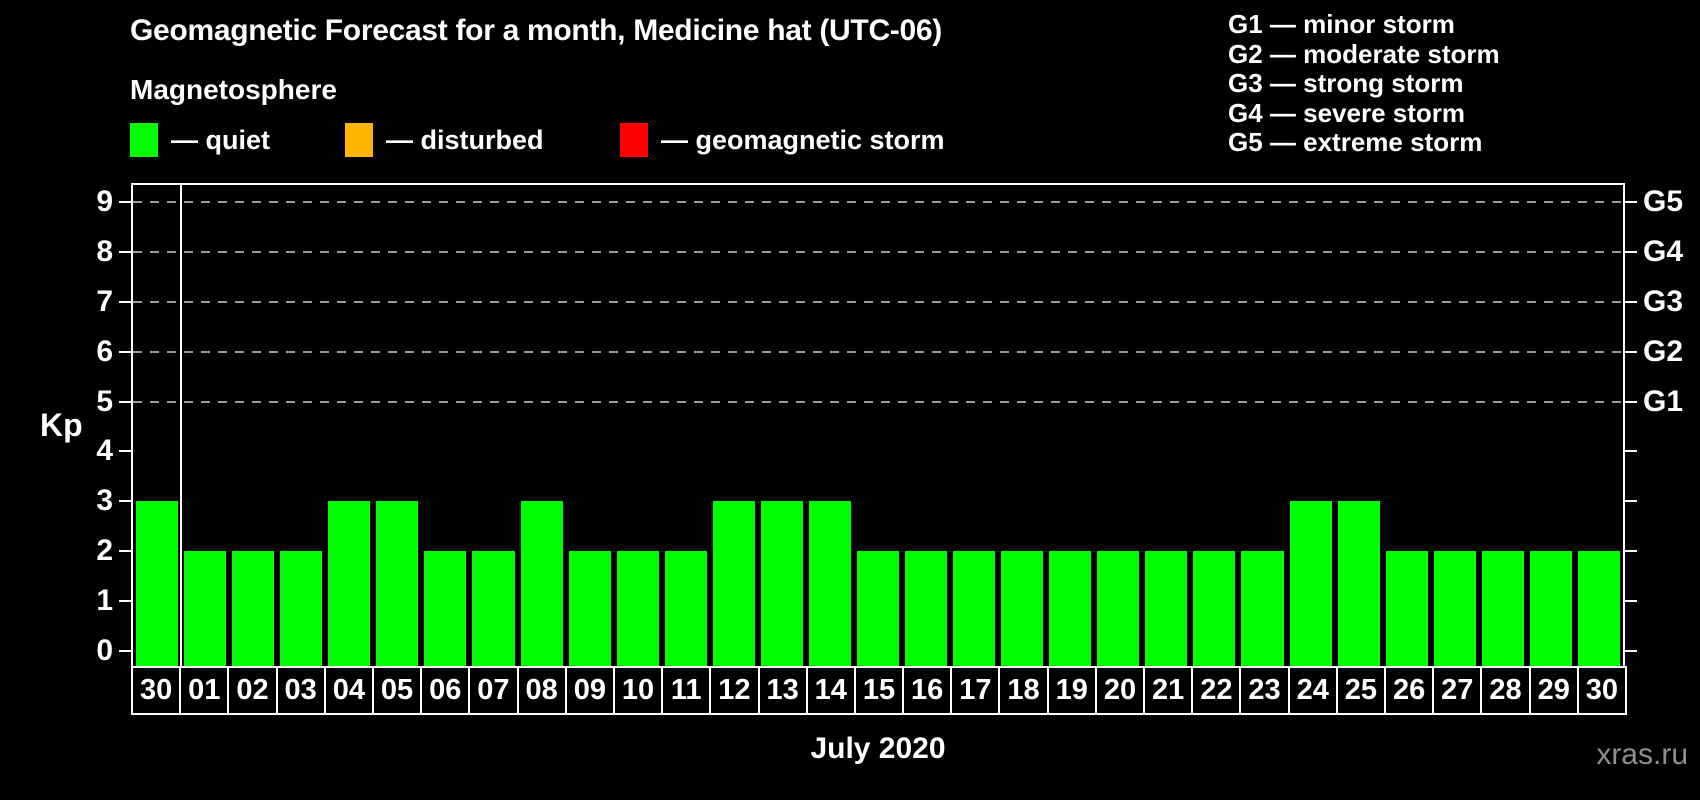 This screenshot has height=800, width=1700. What do you see at coordinates (1663, 251) in the screenshot?
I see `right-axis-label-g4: G4` at bounding box center [1663, 251].